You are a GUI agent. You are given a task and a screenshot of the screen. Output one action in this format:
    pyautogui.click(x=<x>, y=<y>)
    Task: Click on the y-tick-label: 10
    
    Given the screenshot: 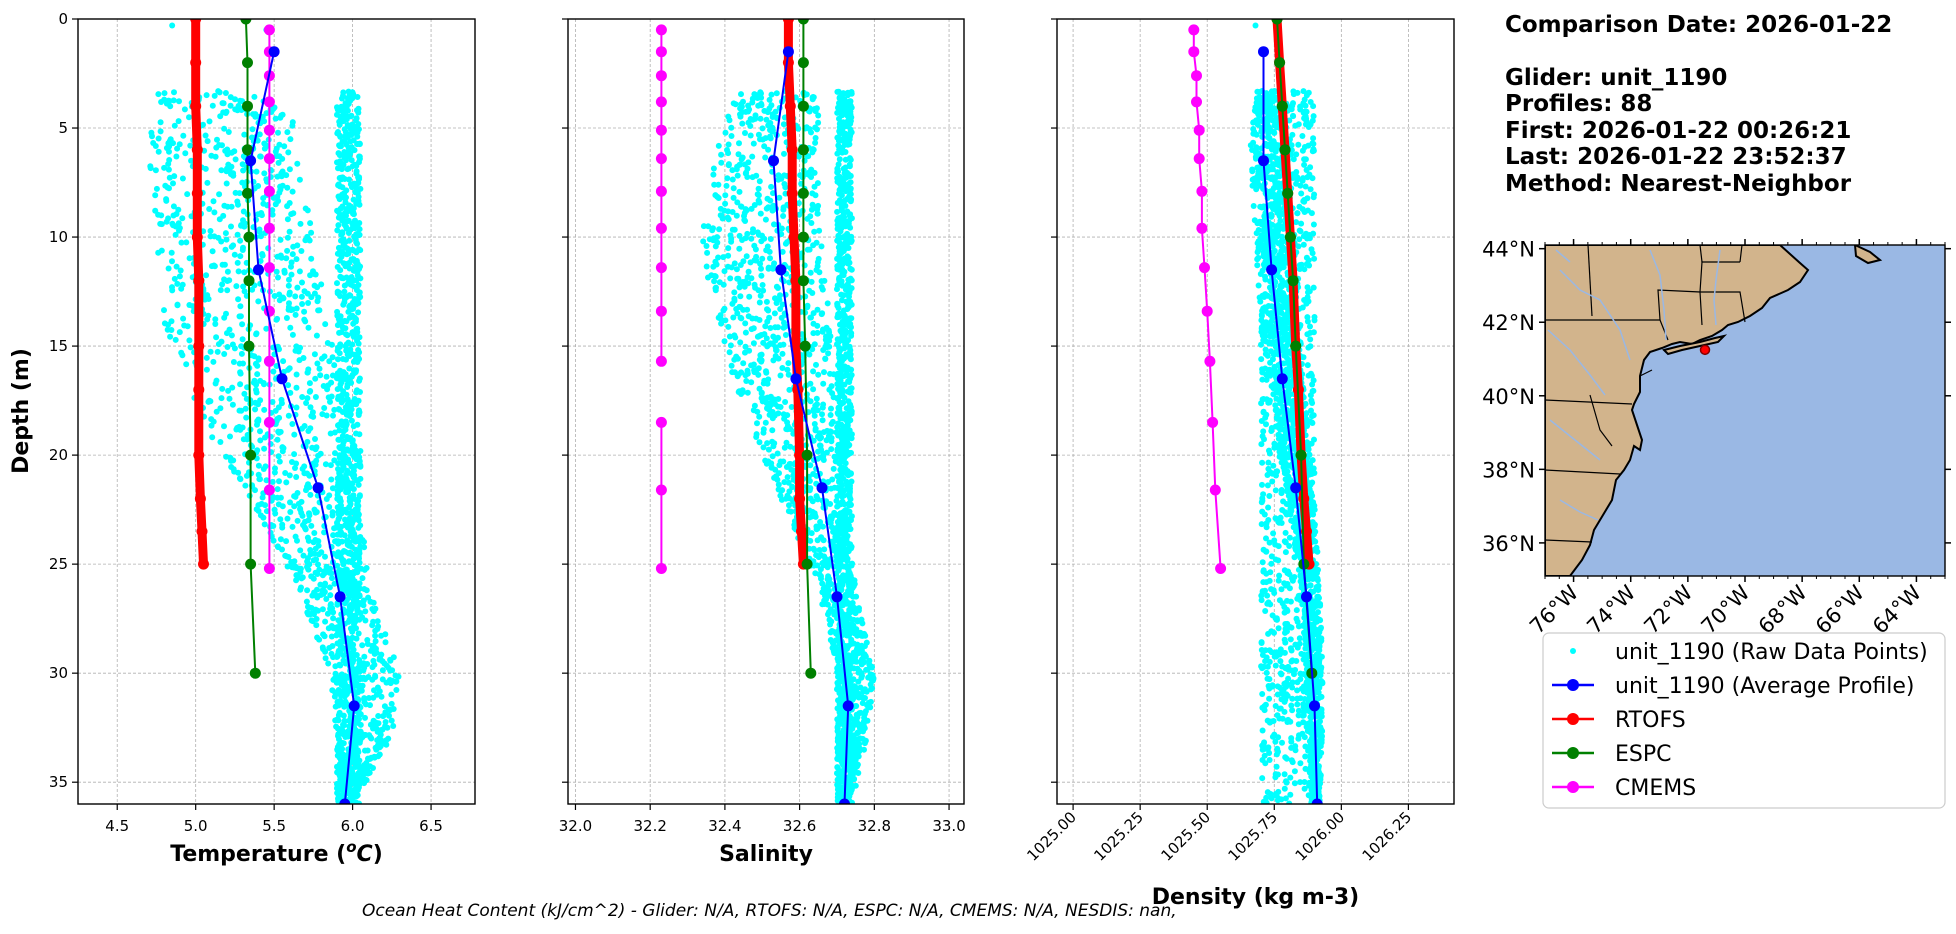 What is the action you would take?
    pyautogui.click(x=58, y=237)
    